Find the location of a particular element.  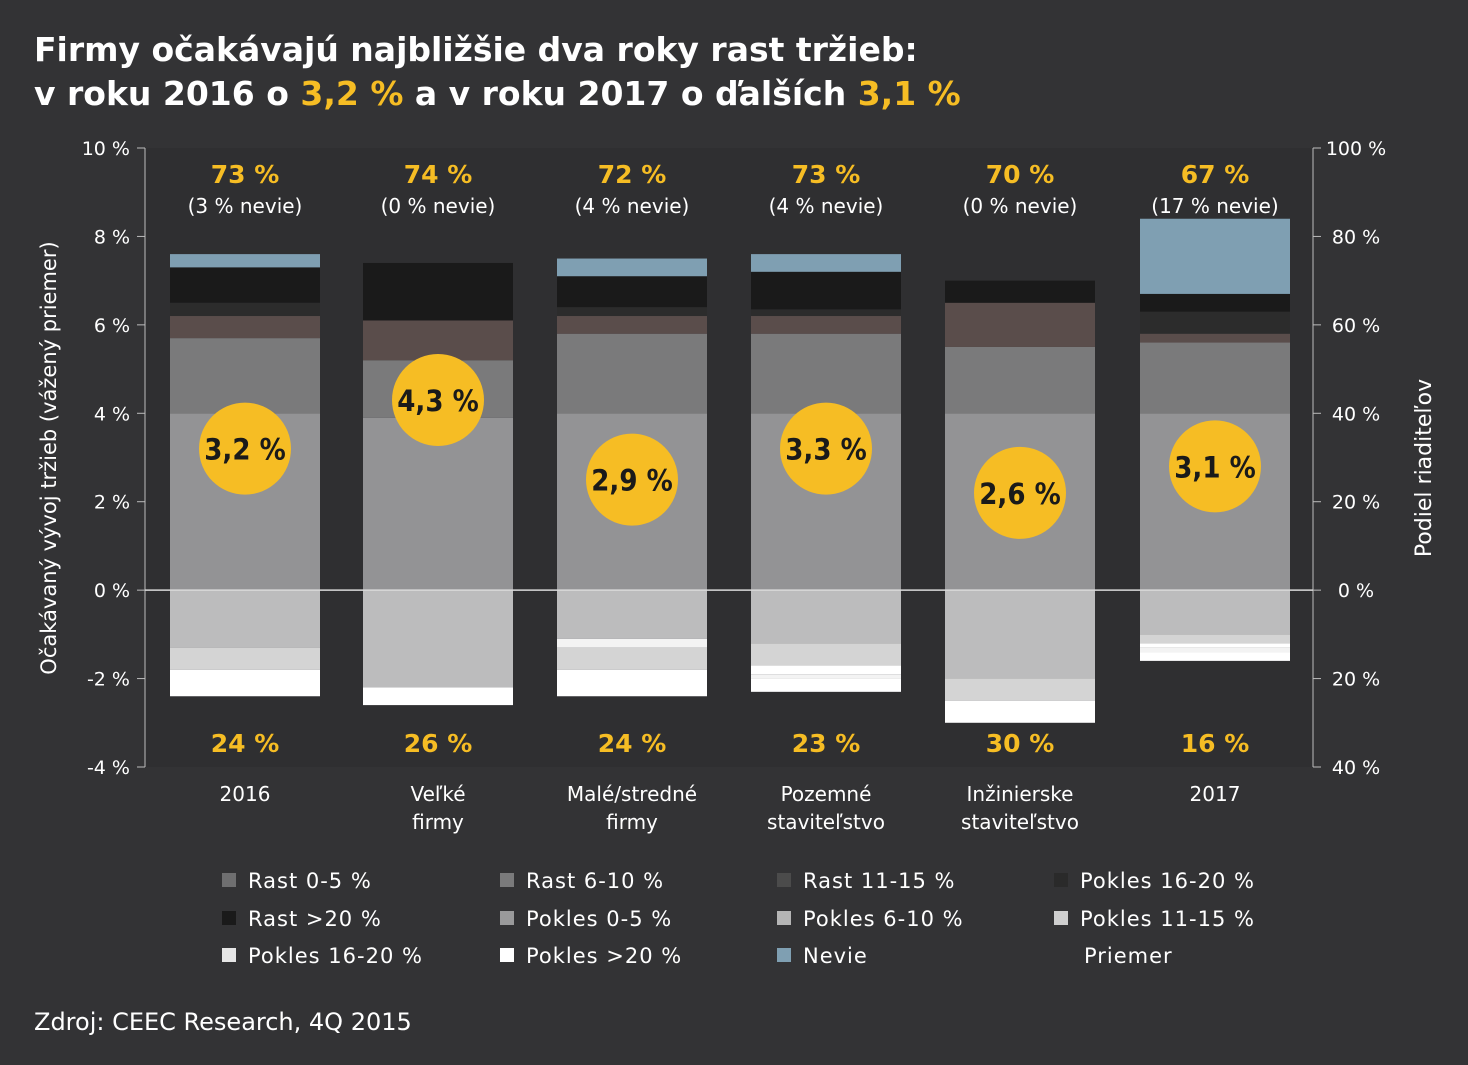

legend-label: Priemer is located at coordinates (1128, 956).